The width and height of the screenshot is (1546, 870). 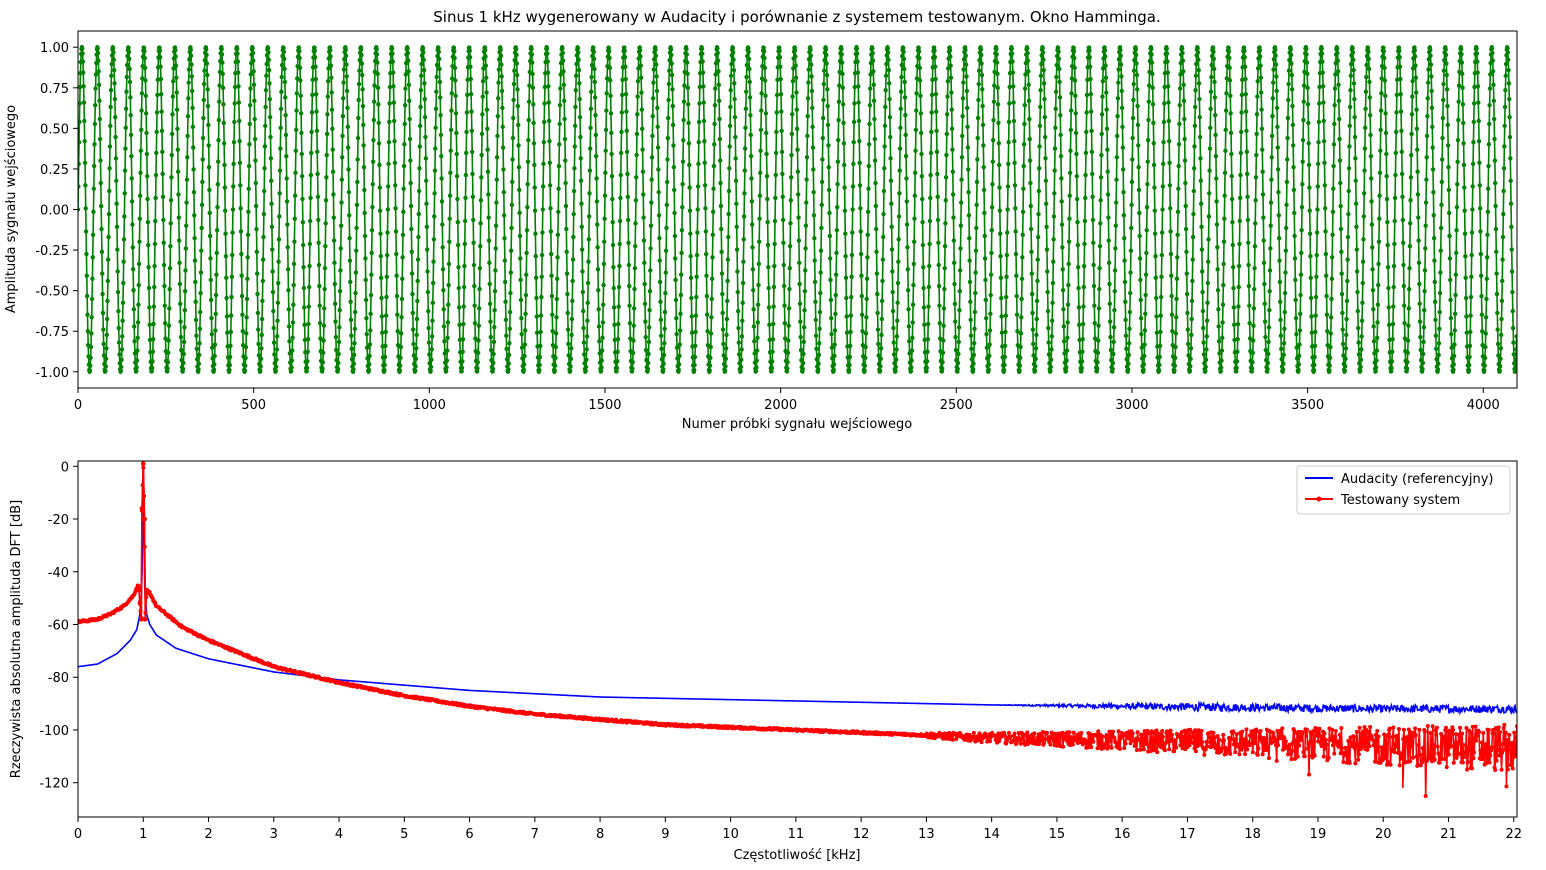 What do you see at coordinates (52, 373) in the screenshot?
I see `y-tick-label: -1.00` at bounding box center [52, 373].